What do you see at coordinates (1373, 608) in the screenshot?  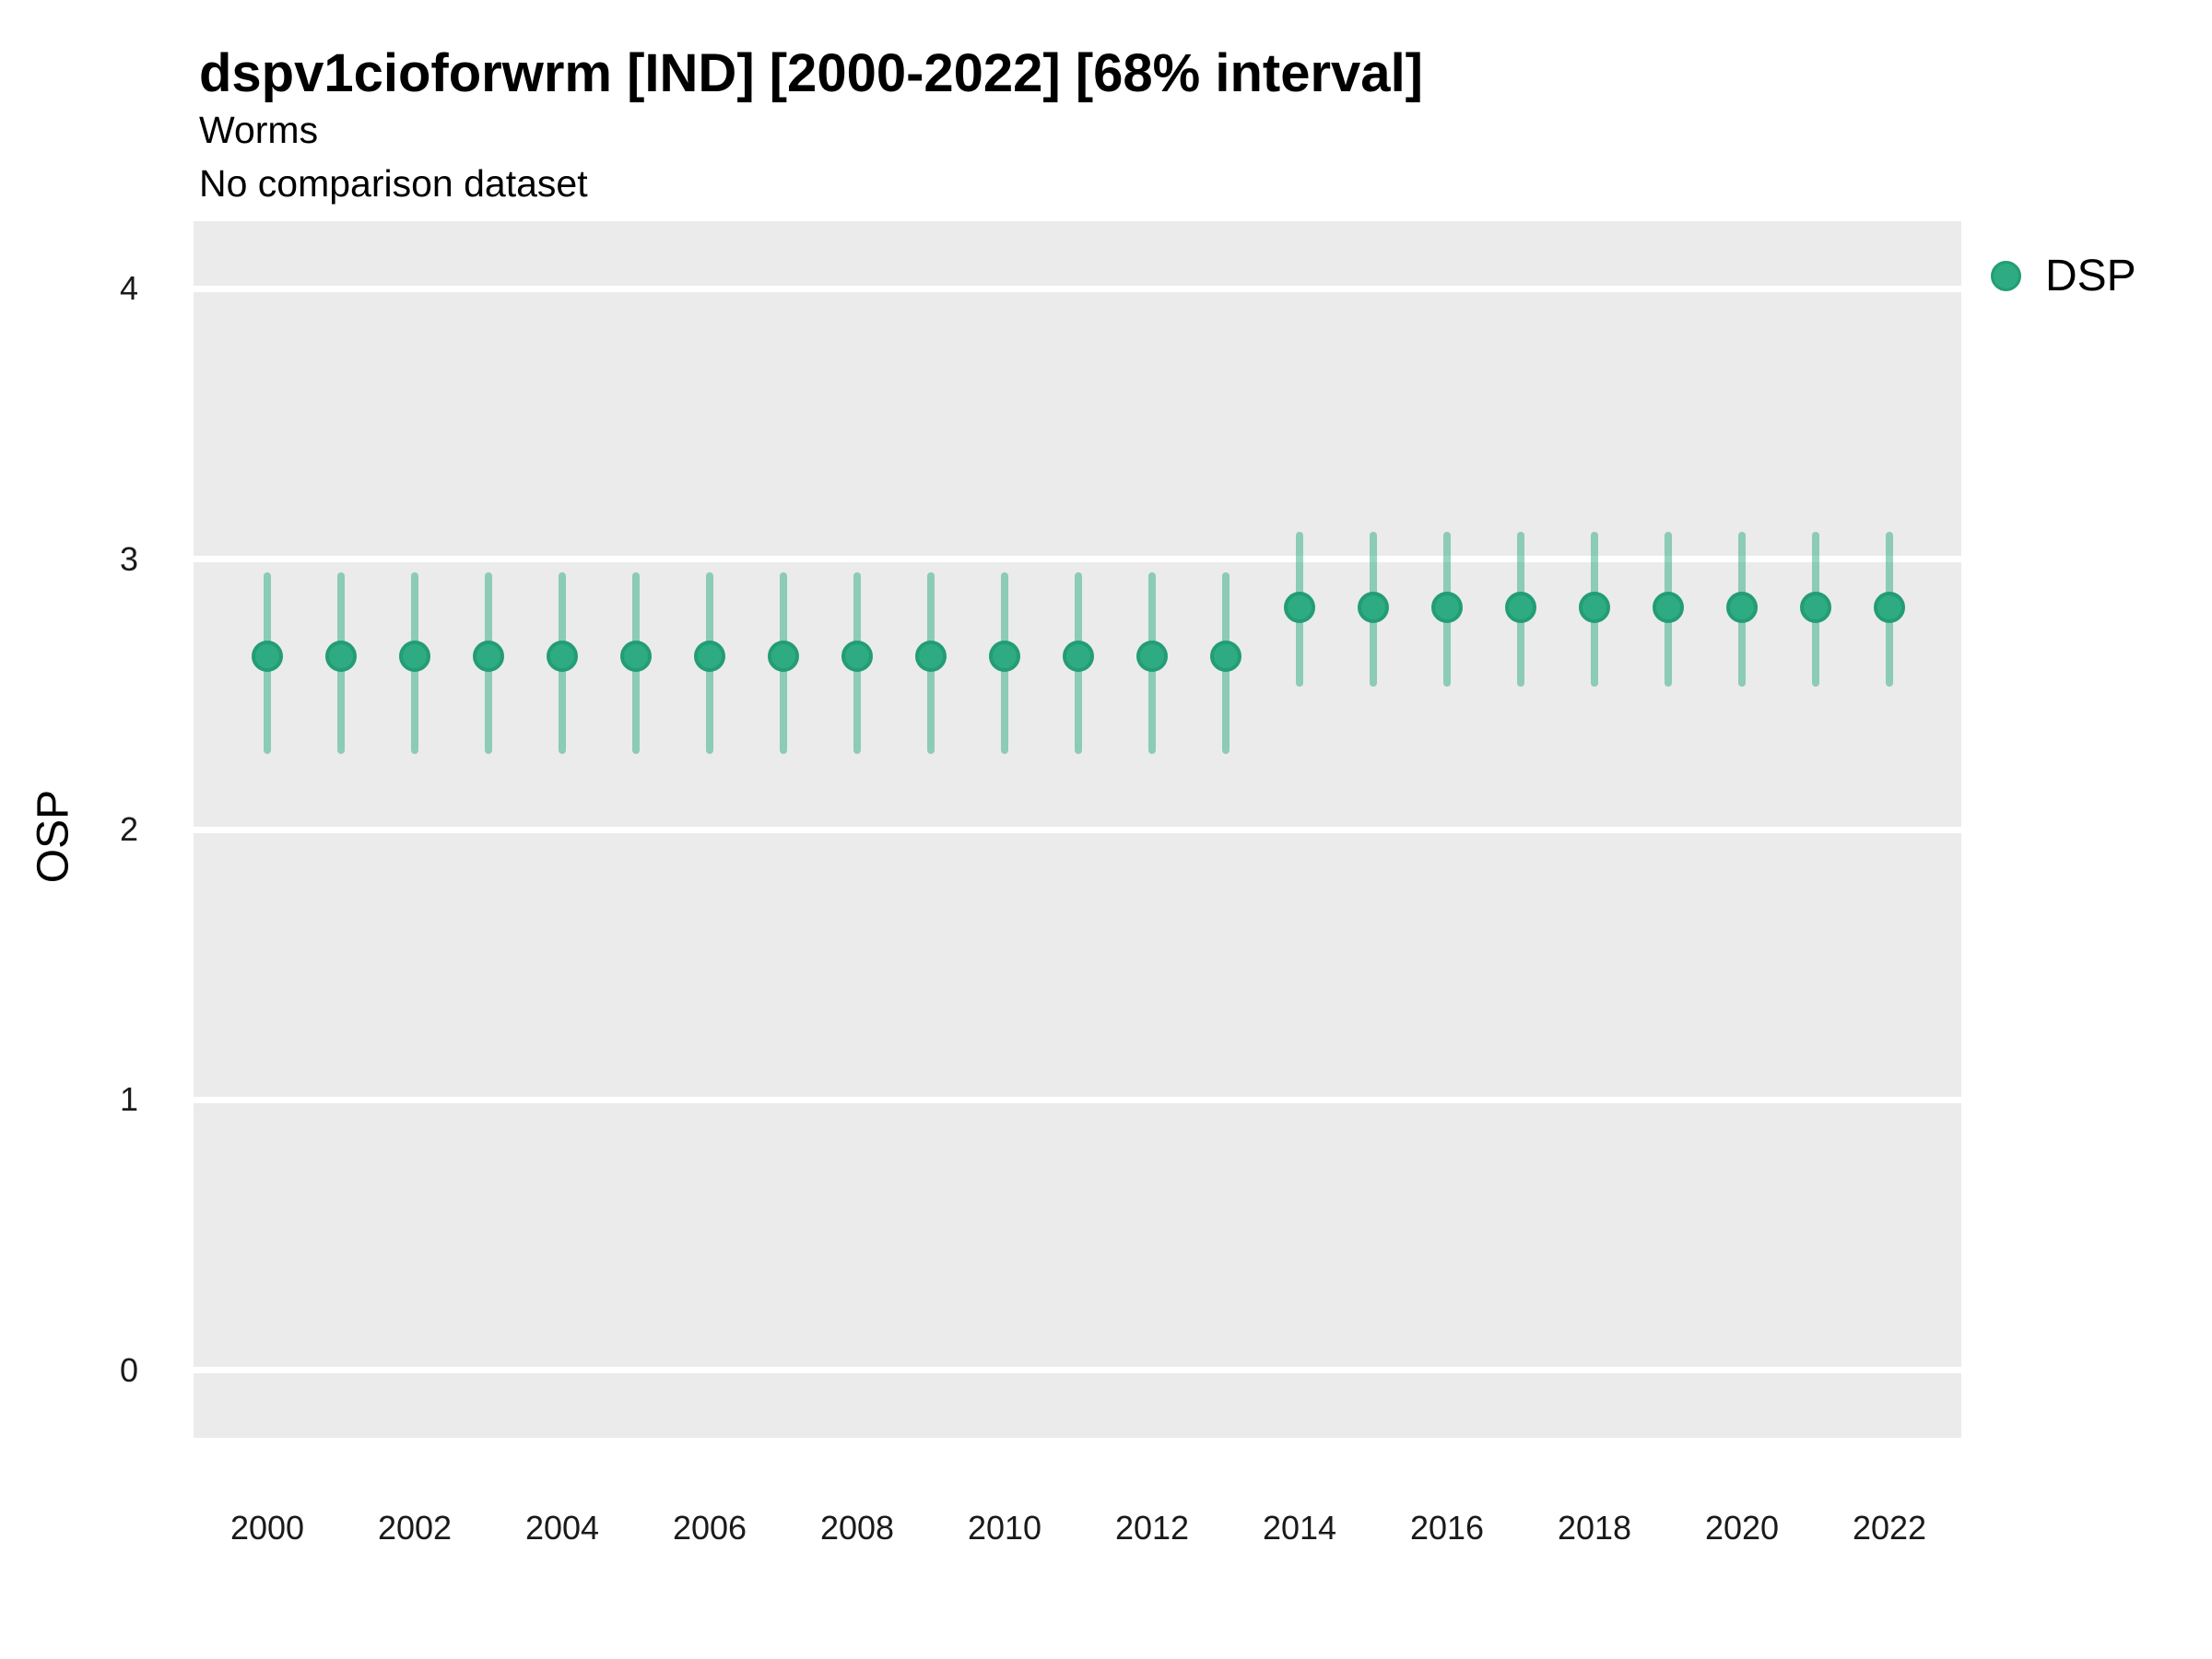 I see `data-point-2015` at bounding box center [1373, 608].